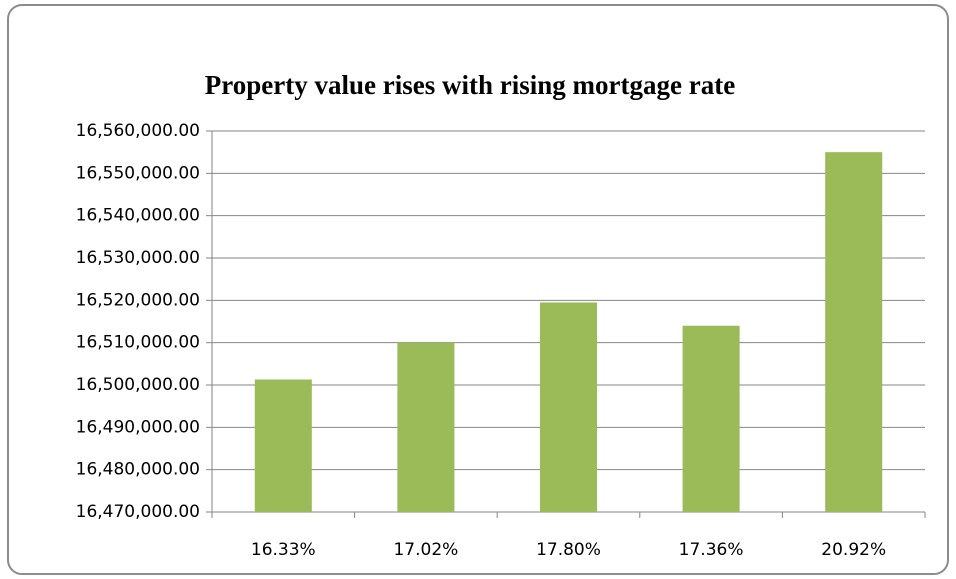 The image size is (956, 579). I want to click on y-tick-label: 16,530,000.00, so click(138, 258).